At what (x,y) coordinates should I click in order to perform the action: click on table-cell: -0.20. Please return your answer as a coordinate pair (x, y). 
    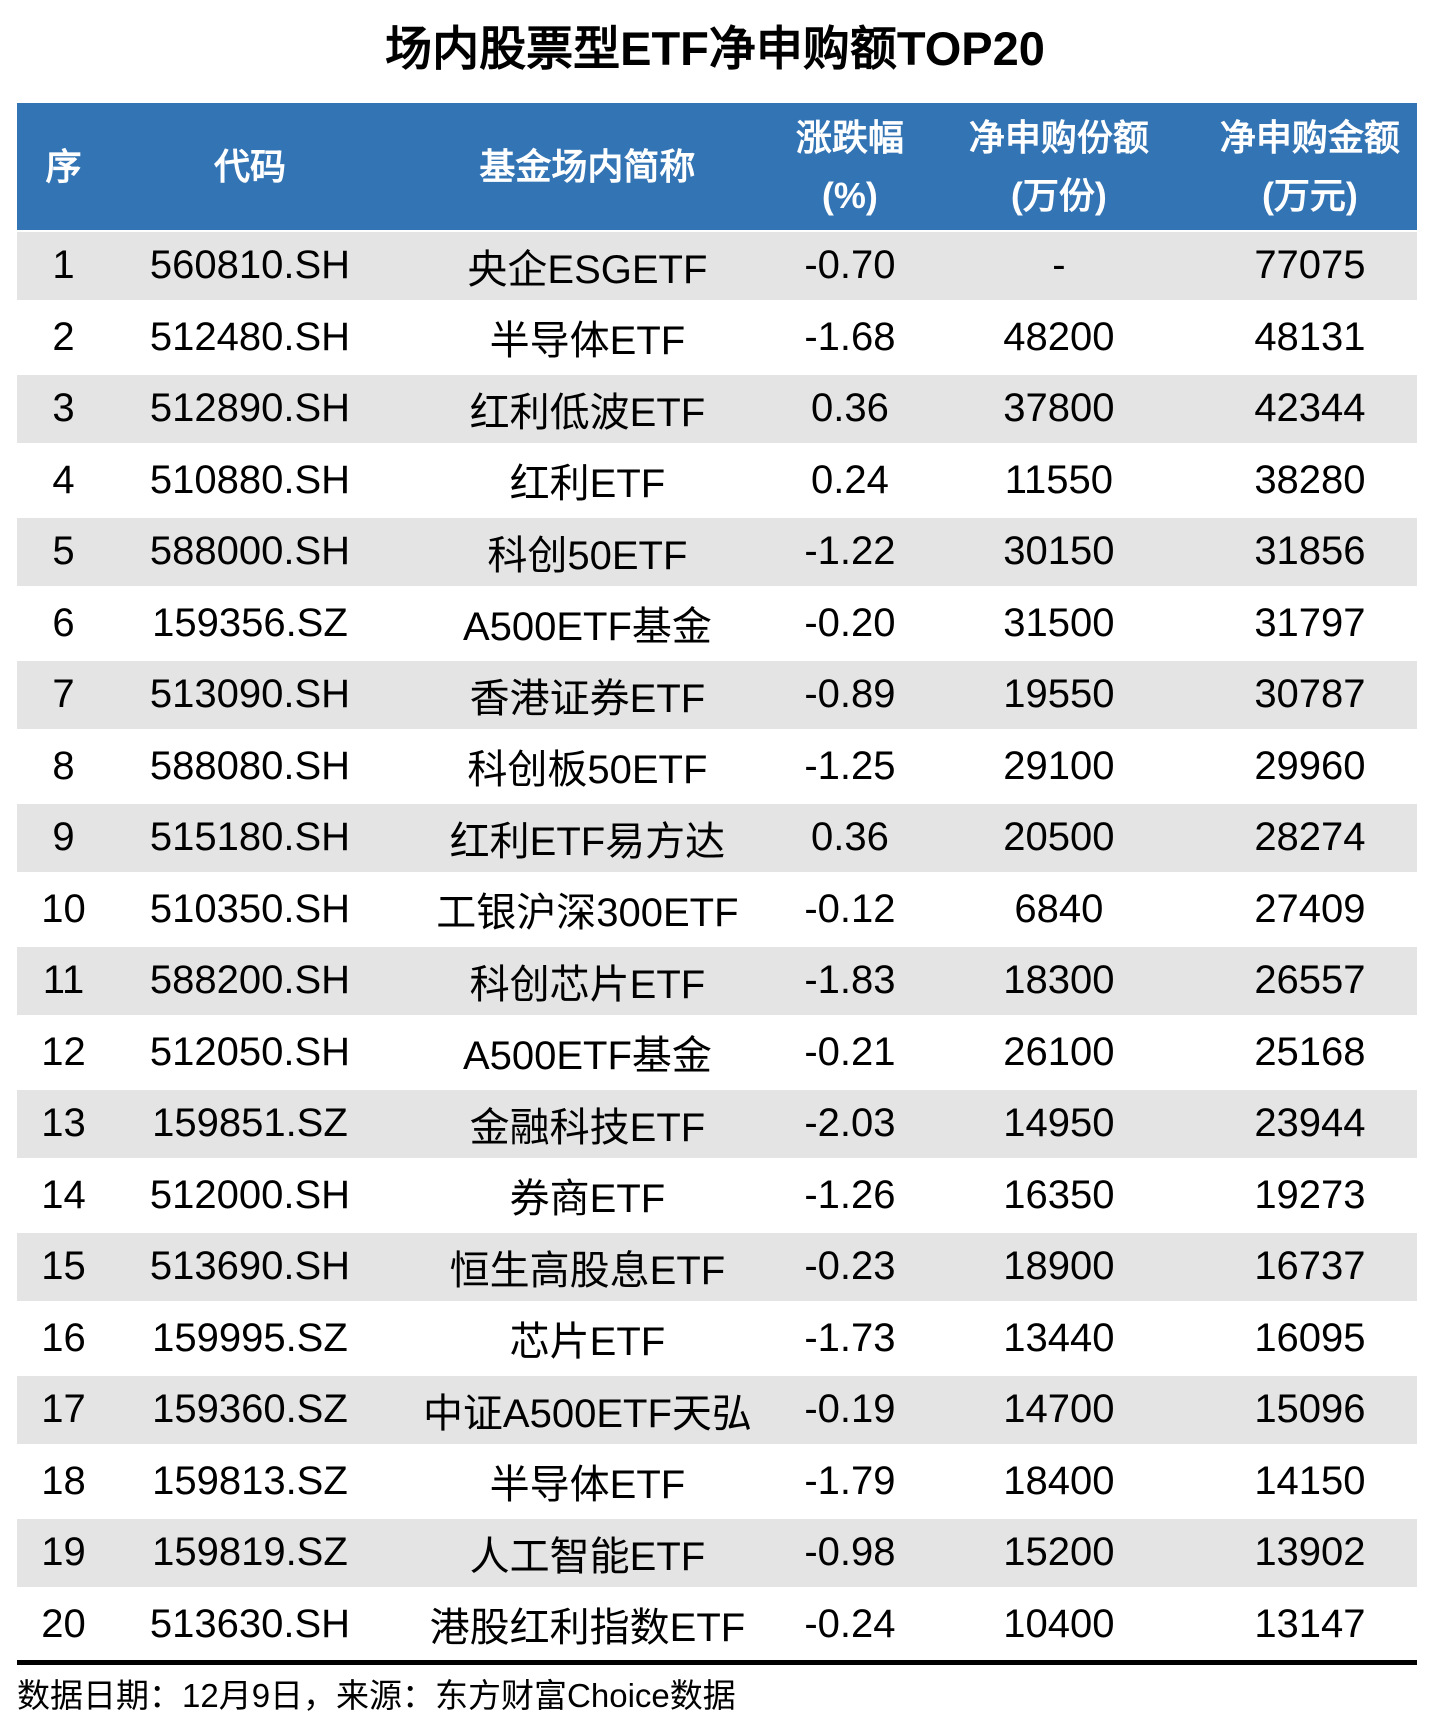
    Looking at the image, I should click on (850, 622).